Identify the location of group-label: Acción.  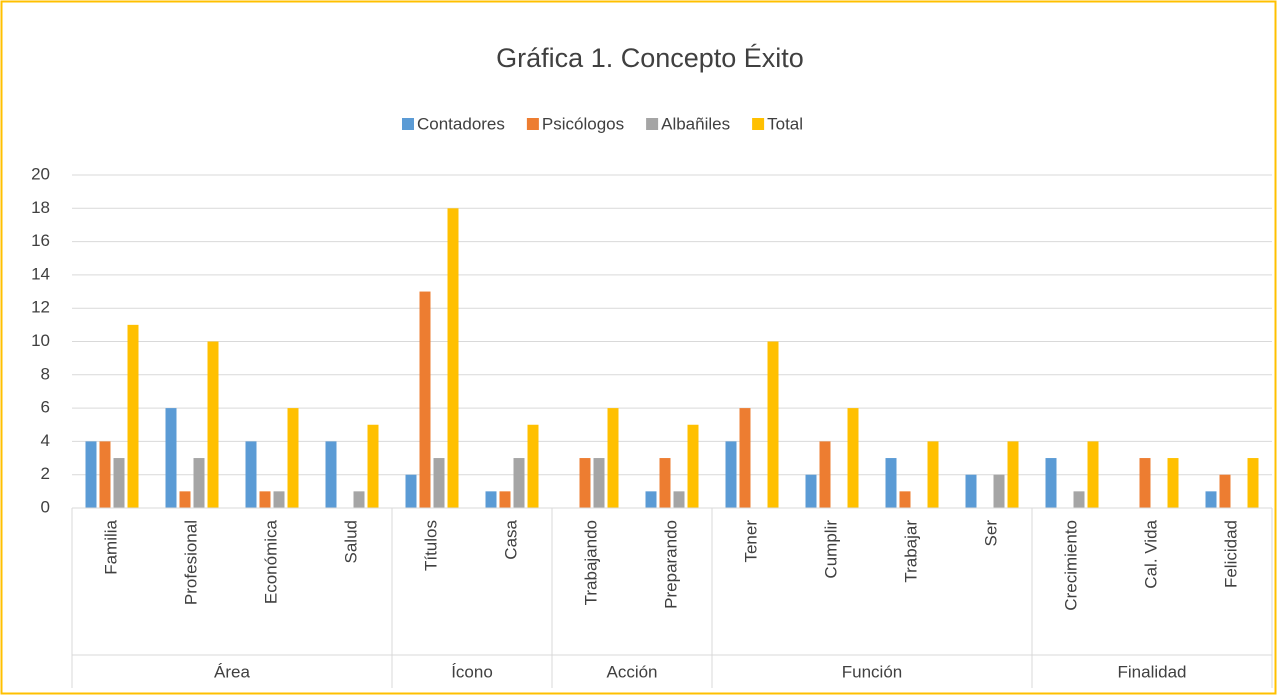
(631, 671).